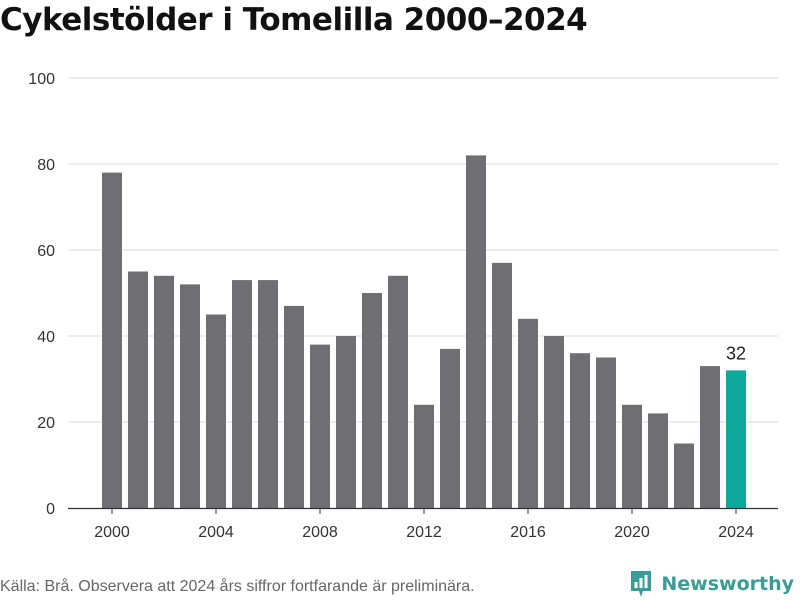  I want to click on y-tick-label-80: 80, so click(46, 165).